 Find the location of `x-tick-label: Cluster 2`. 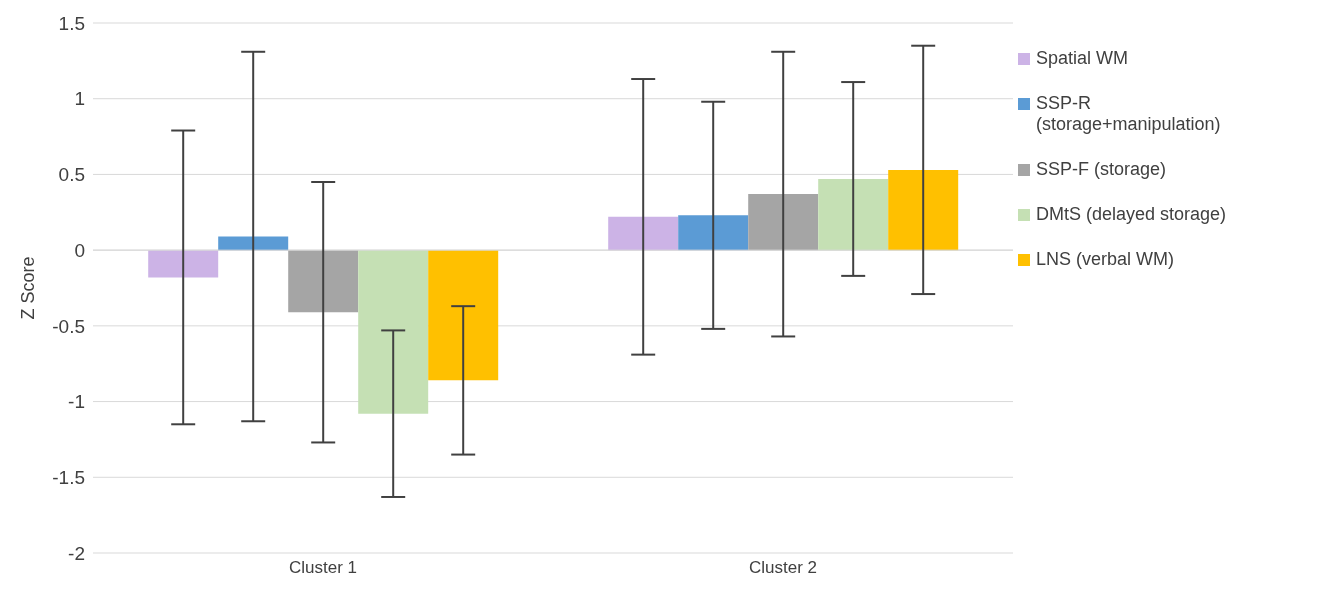

x-tick-label: Cluster 2 is located at coordinates (783, 568).